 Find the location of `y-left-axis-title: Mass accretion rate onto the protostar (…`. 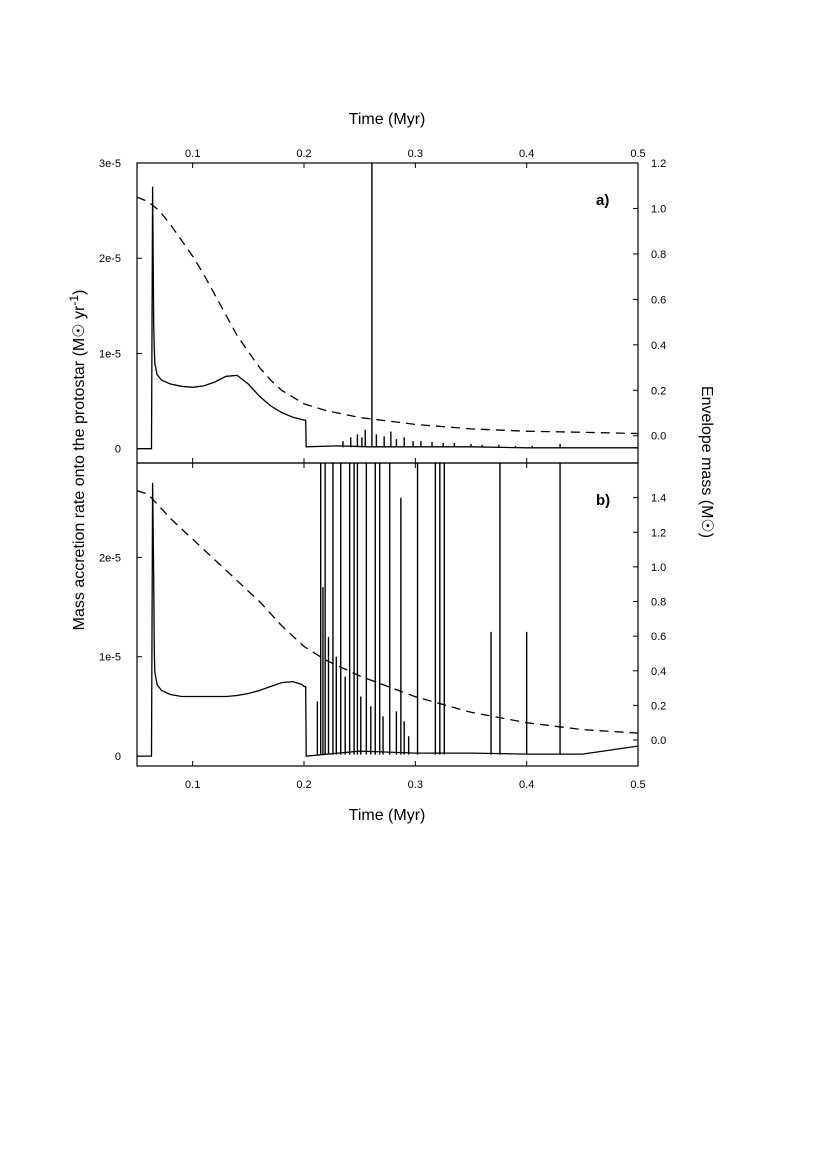

y-left-axis-title: Mass accretion rate onto the protostar (… is located at coordinates (77, 460).